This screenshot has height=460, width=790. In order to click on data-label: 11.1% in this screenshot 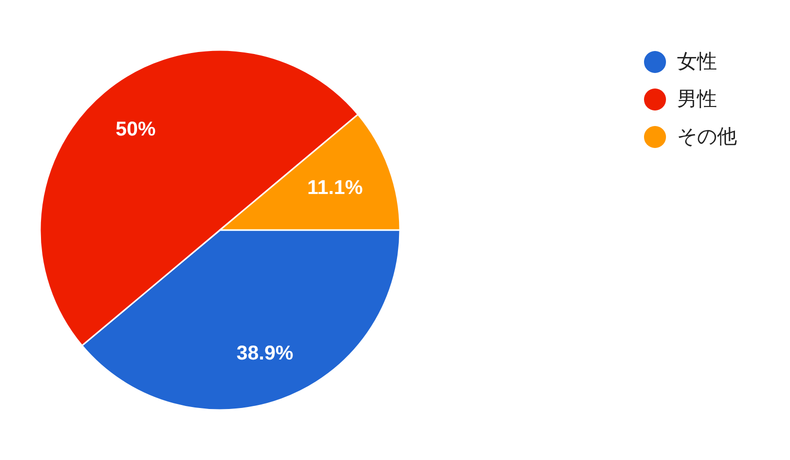, I will do `click(335, 188)`.